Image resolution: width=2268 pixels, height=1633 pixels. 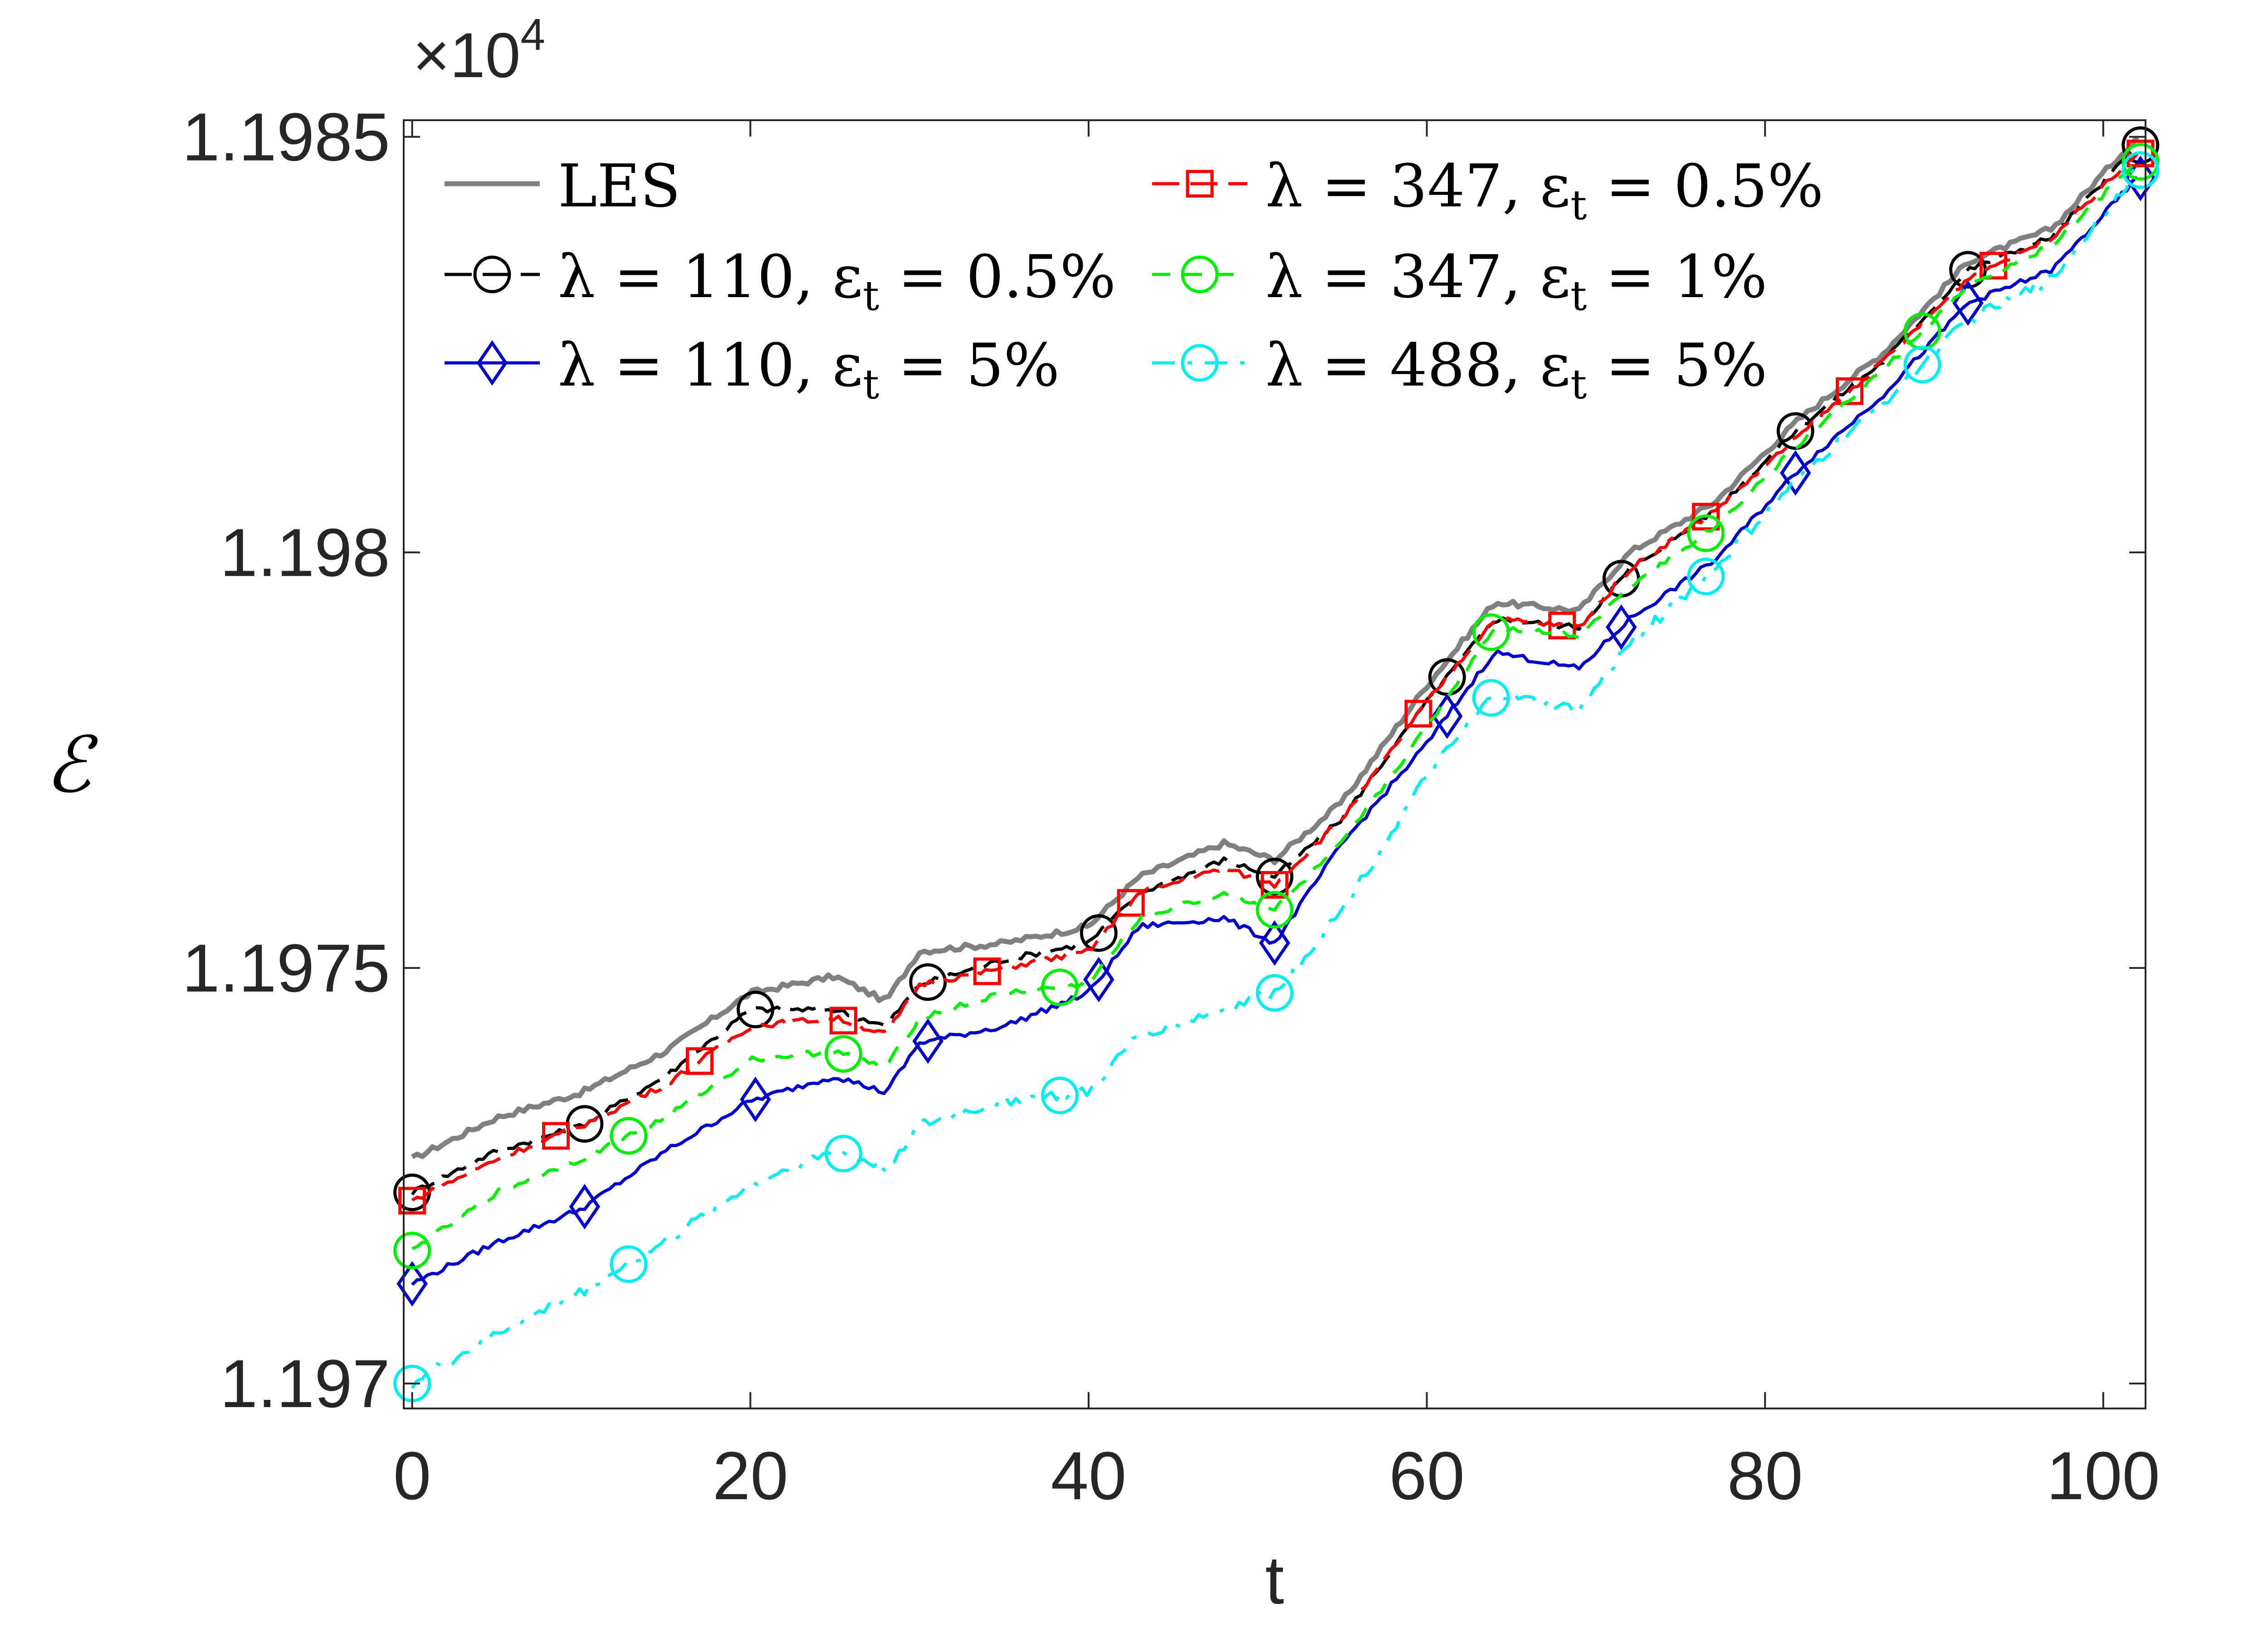 What do you see at coordinates (305, 552) in the screenshot?
I see `y-tick-label: 1.198` at bounding box center [305, 552].